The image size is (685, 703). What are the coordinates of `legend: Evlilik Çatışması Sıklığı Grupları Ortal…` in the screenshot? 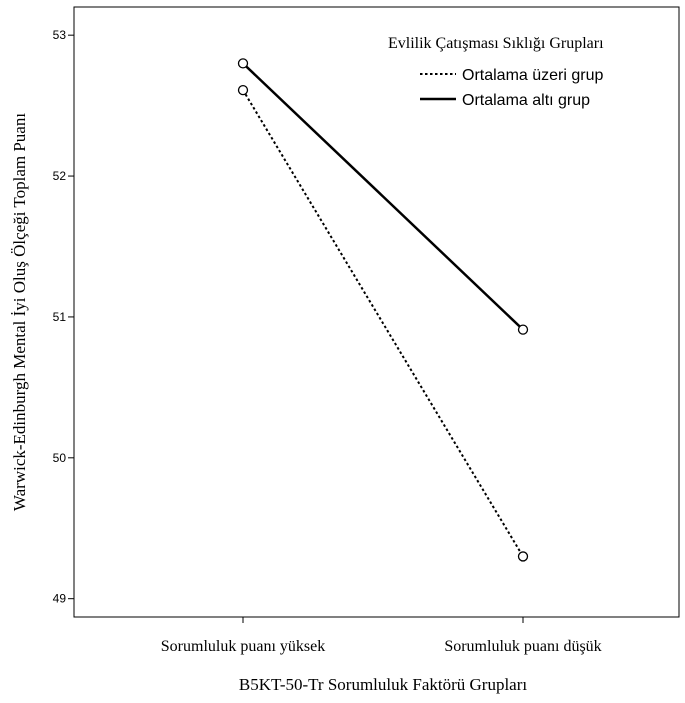 It's located at (496, 72).